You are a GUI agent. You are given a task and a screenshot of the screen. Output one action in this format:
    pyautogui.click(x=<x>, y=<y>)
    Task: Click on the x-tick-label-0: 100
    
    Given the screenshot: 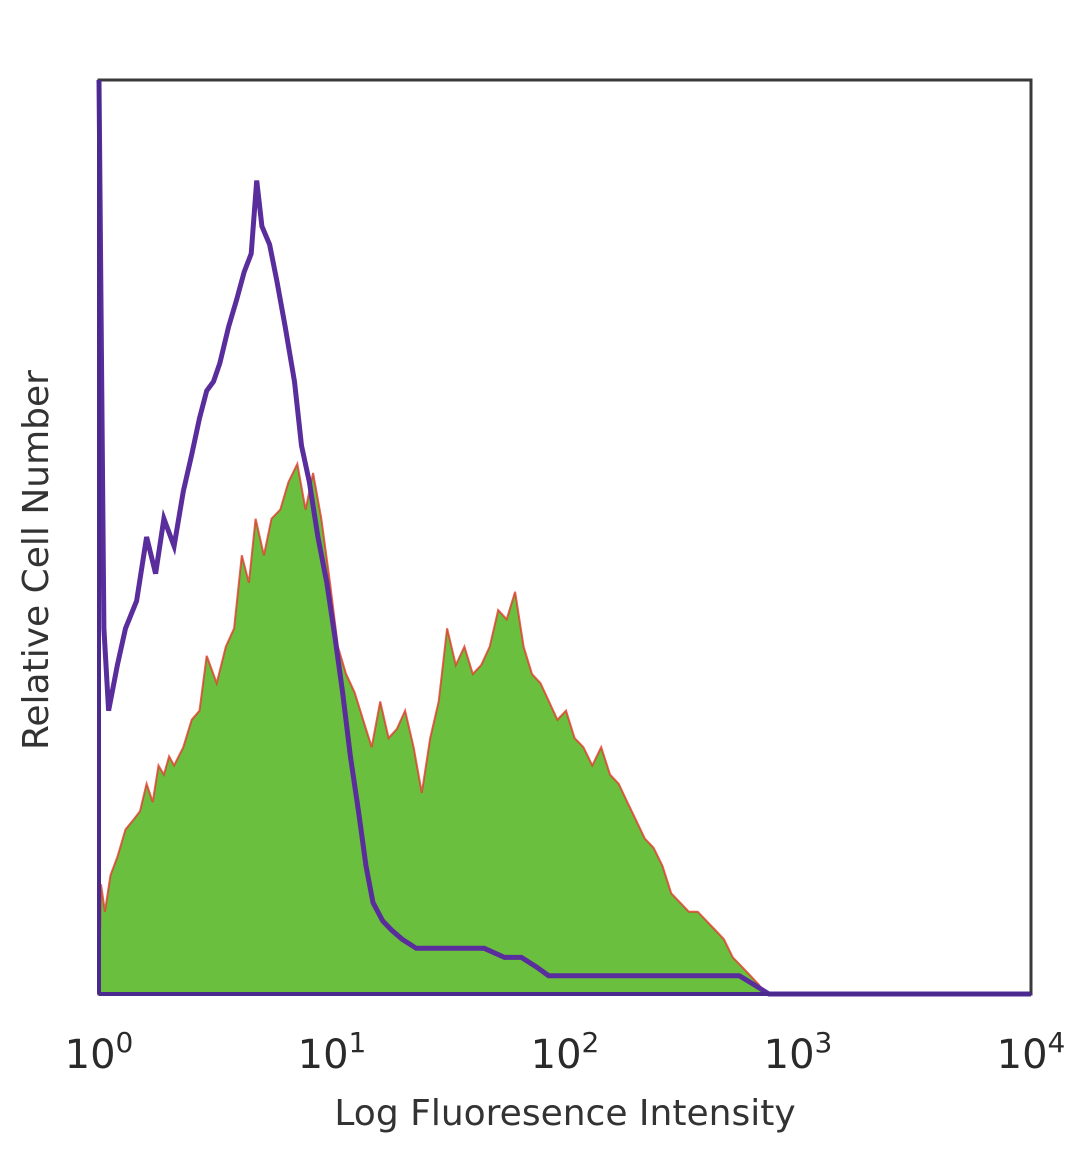 What is the action you would take?
    pyautogui.click(x=99, y=1052)
    